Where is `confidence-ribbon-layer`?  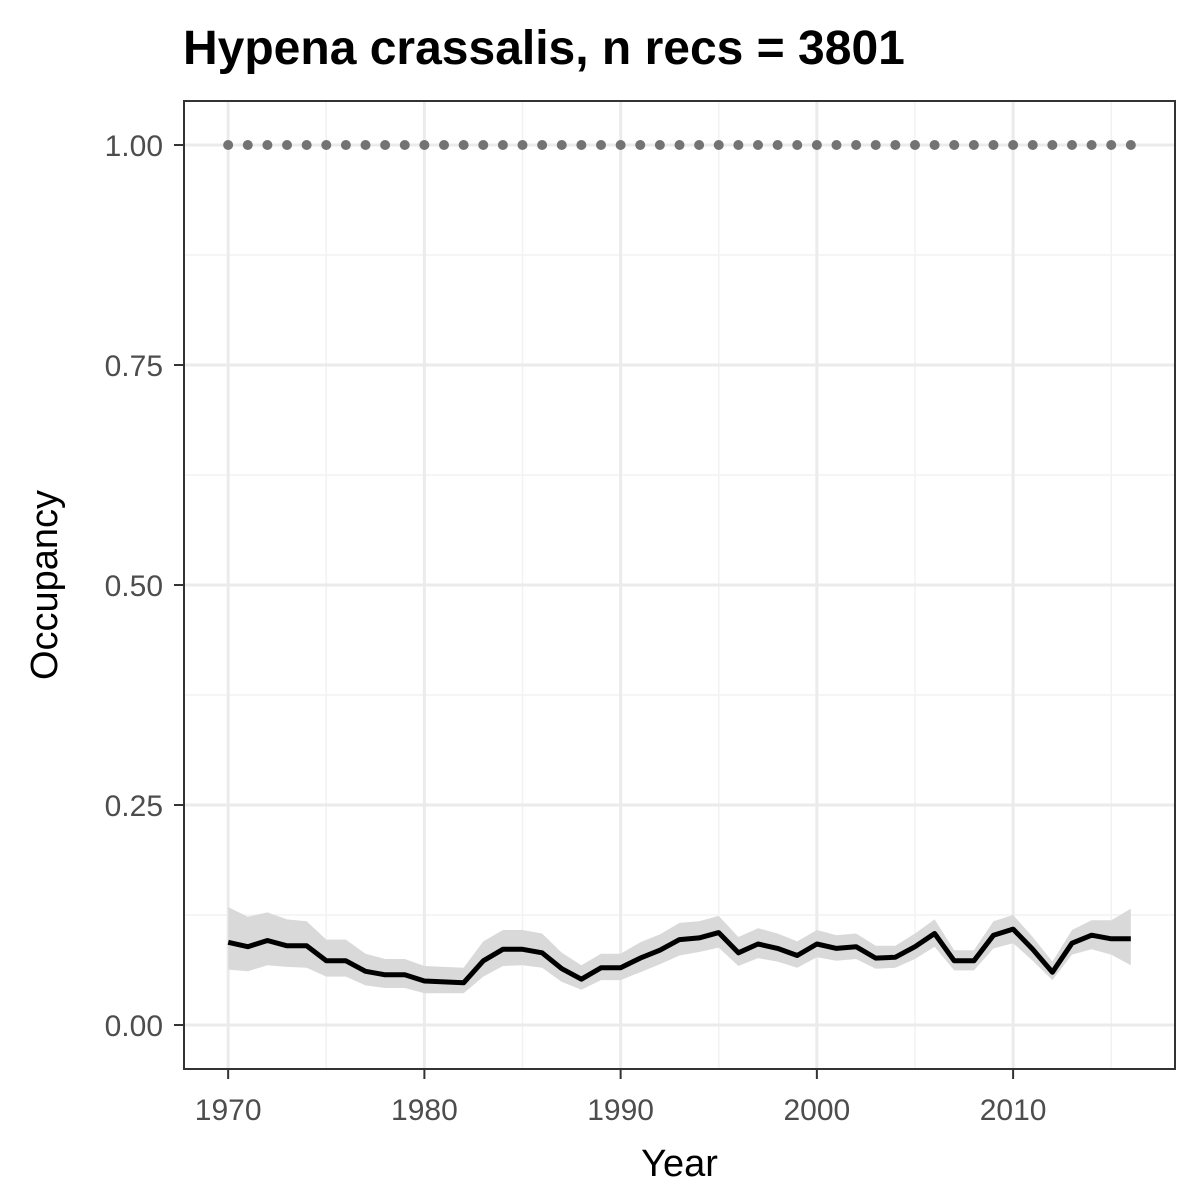
confidence-ribbon-layer is located at coordinates (679, 950).